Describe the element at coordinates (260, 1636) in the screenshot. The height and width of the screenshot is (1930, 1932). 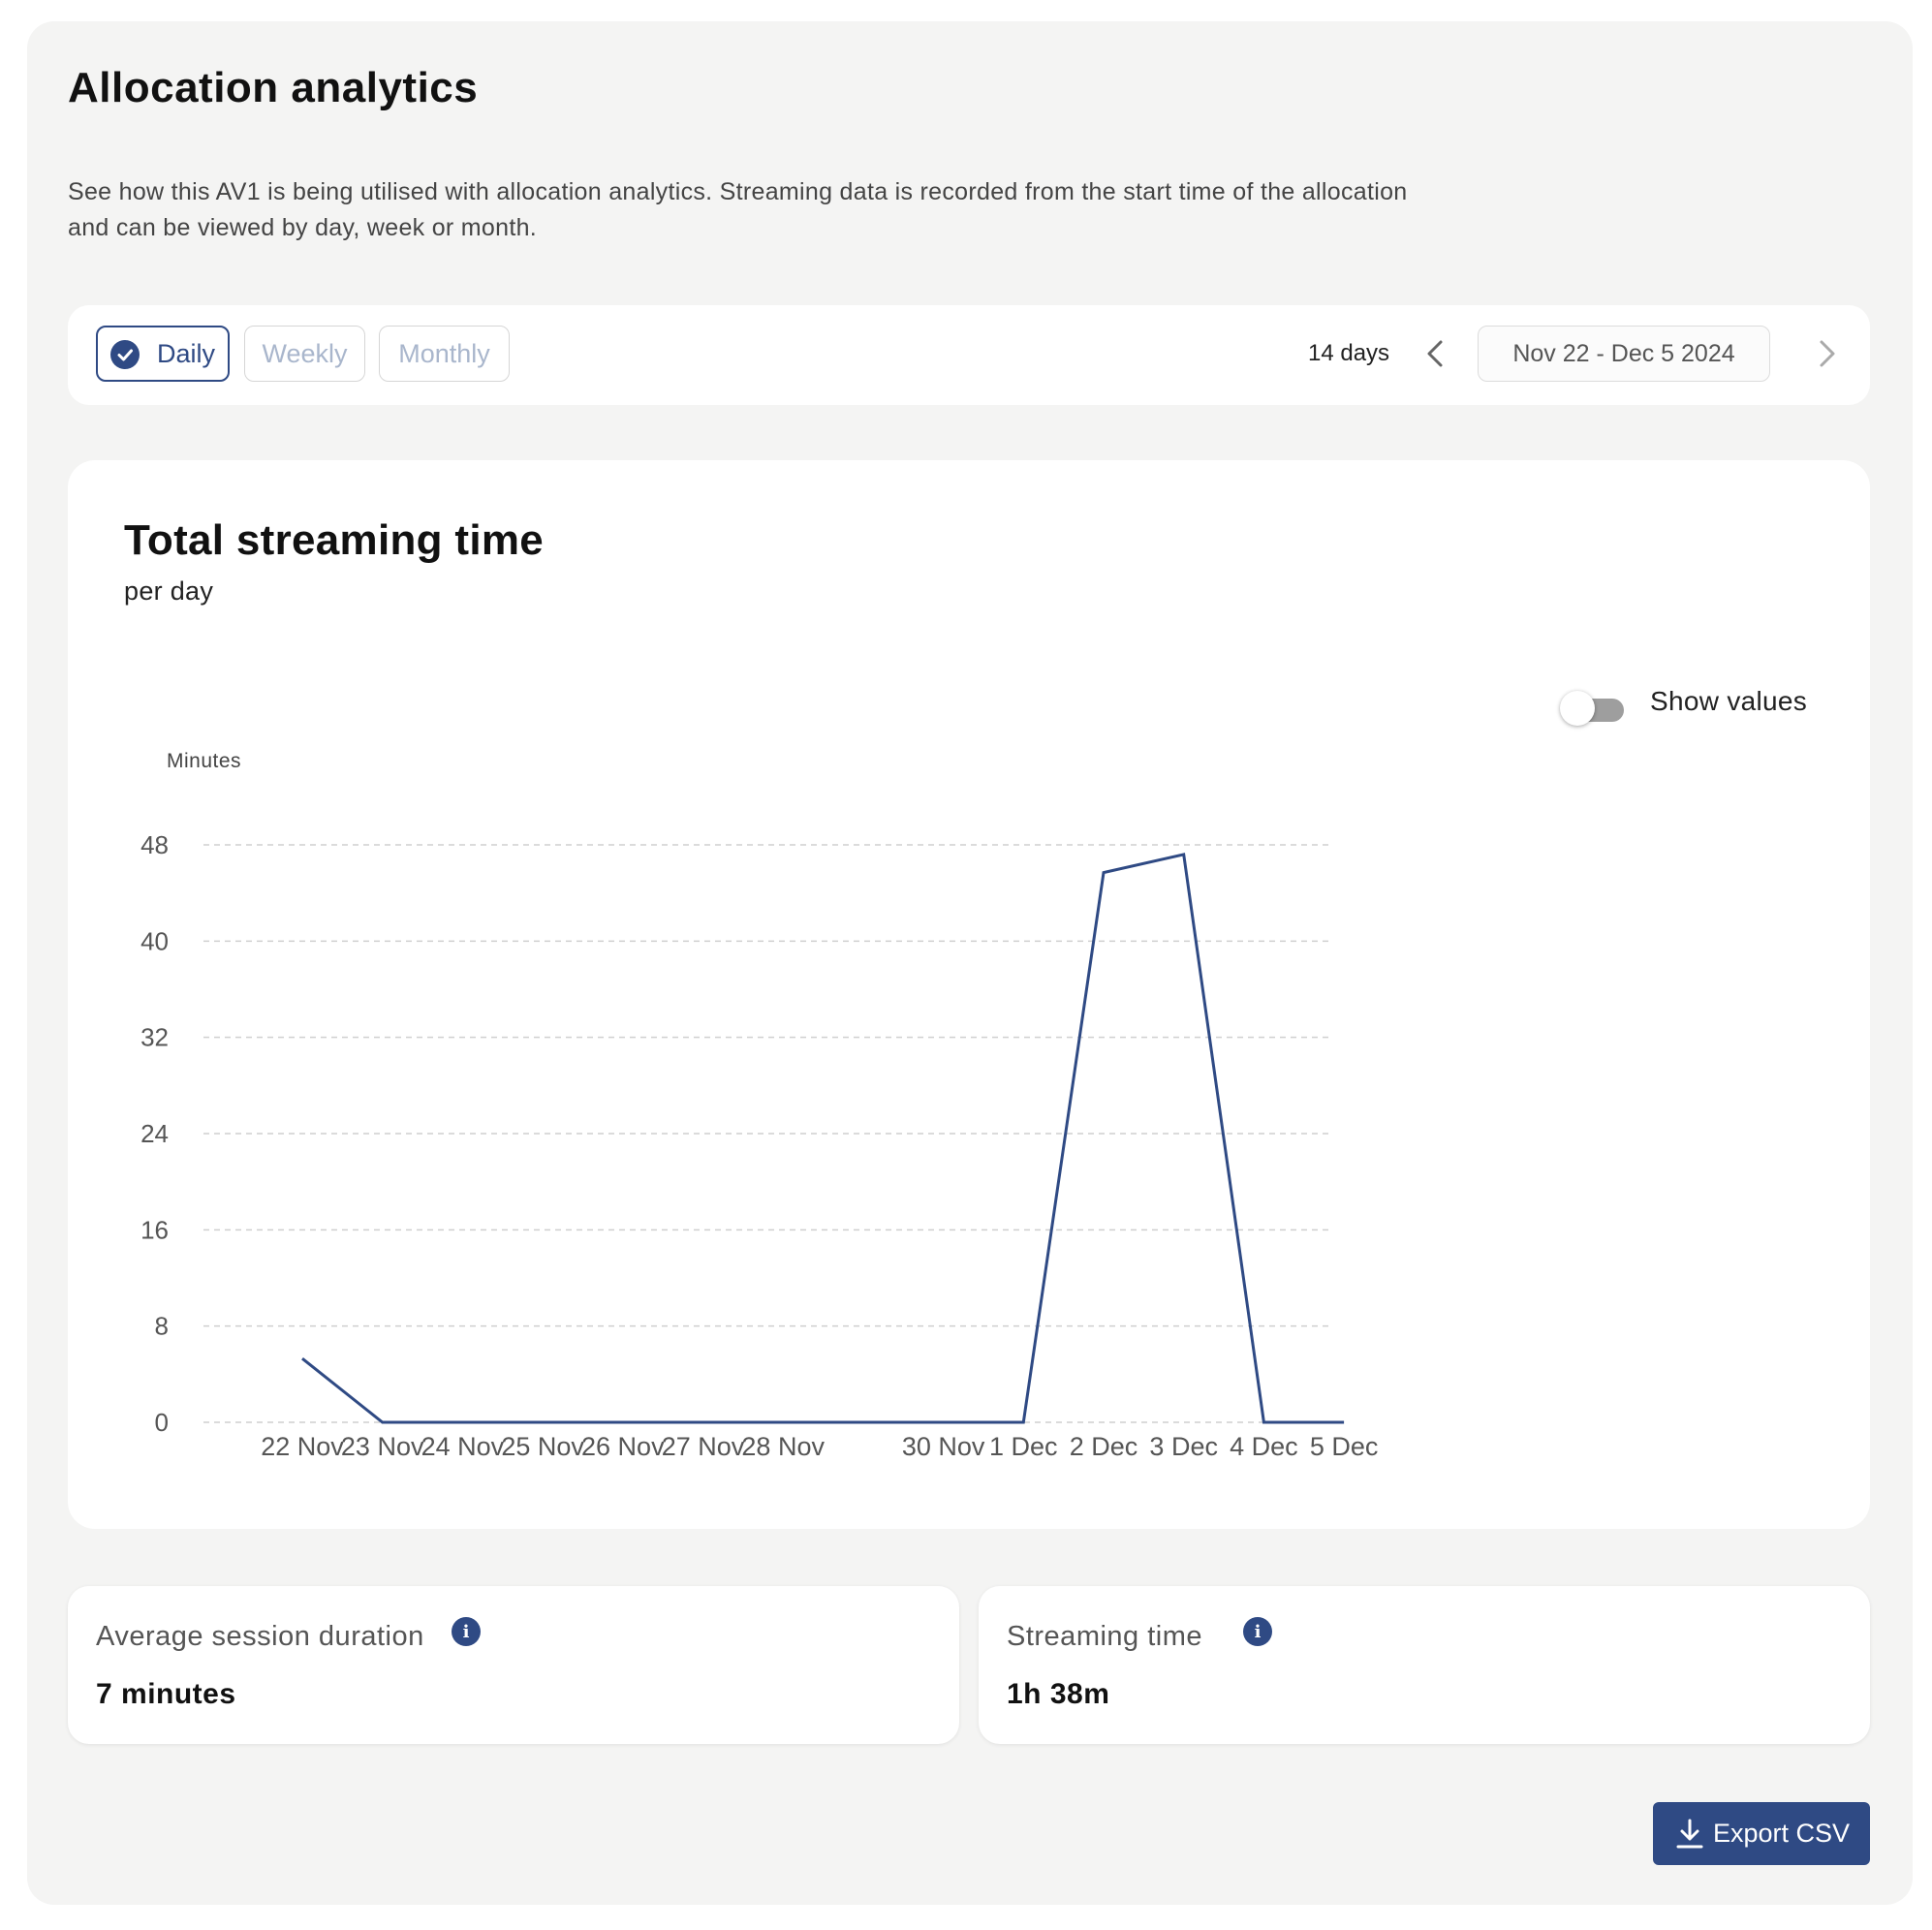
I see `stat-label: Average session duration` at that location.